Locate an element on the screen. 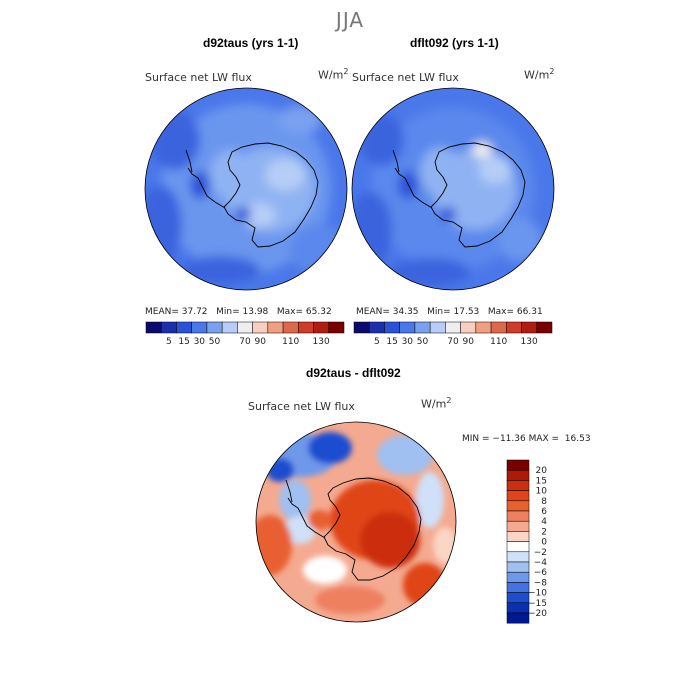 The width and height of the screenshot is (700, 700). map-right is located at coordinates (453, 189).